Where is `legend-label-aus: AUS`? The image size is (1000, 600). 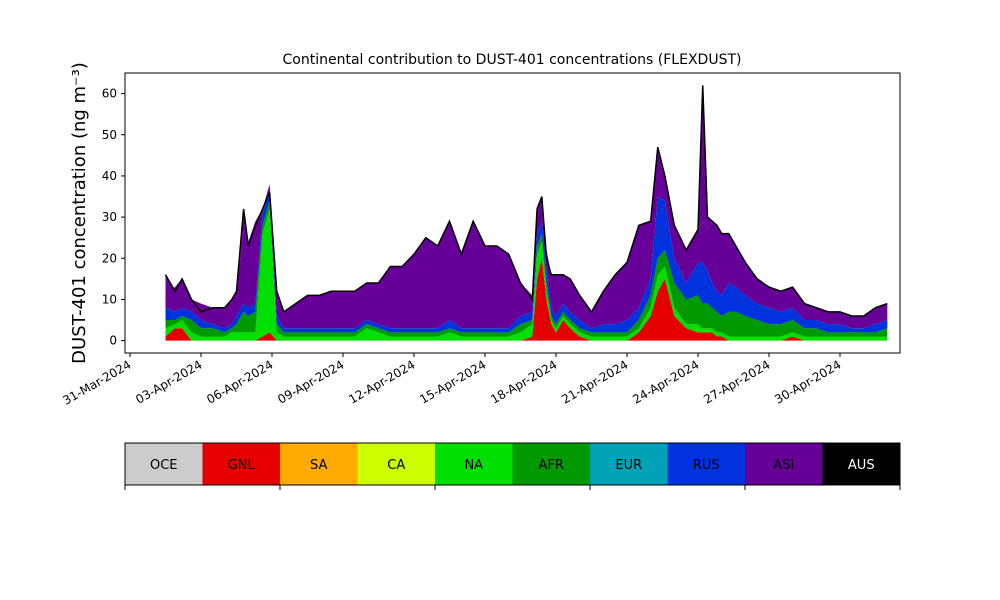 legend-label-aus: AUS is located at coordinates (861, 465).